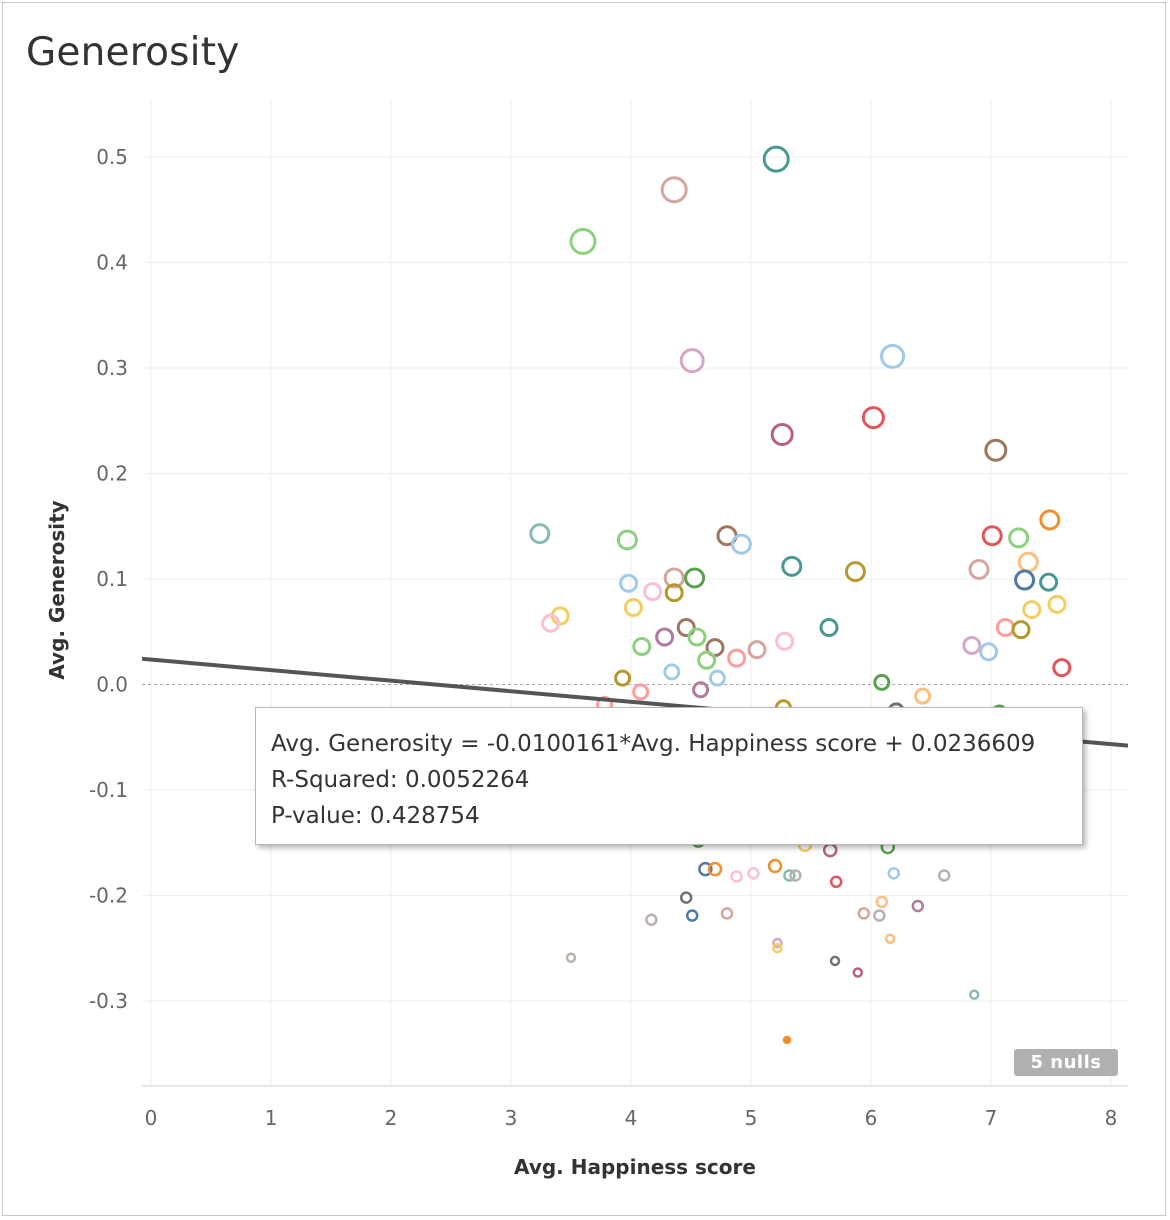  What do you see at coordinates (1066, 1062) in the screenshot?
I see `nulls-indicator: 5 nulls` at bounding box center [1066, 1062].